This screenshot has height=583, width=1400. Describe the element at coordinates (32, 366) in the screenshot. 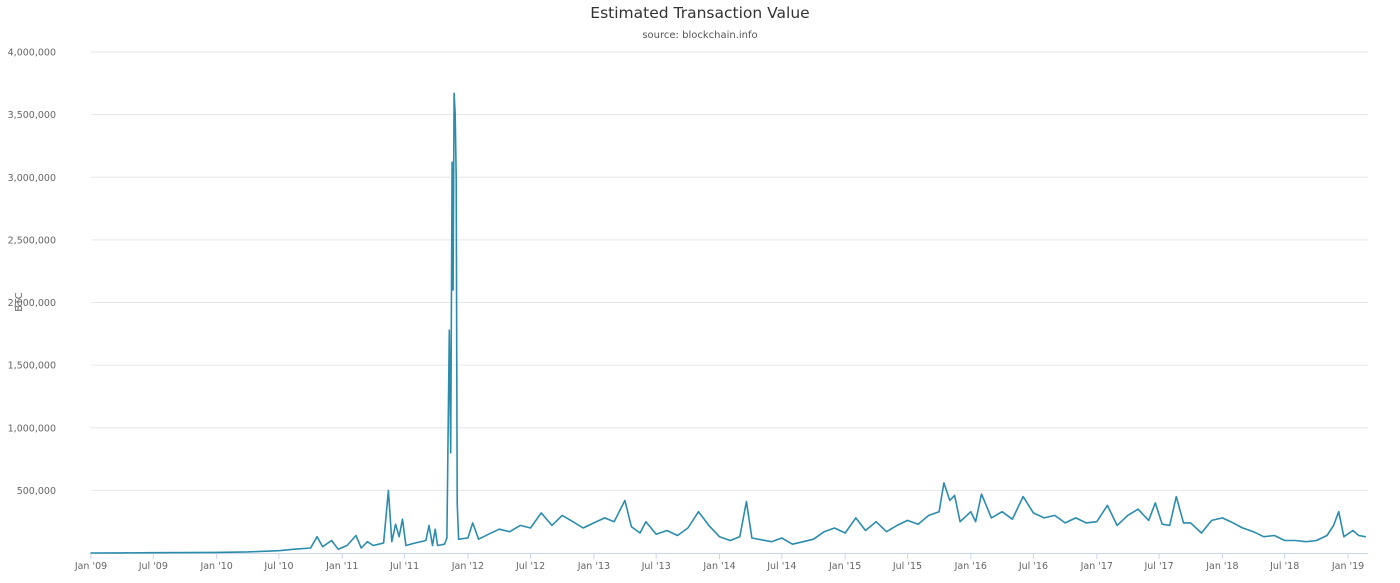

I see `y-tick-label: 1,500,000` at that location.